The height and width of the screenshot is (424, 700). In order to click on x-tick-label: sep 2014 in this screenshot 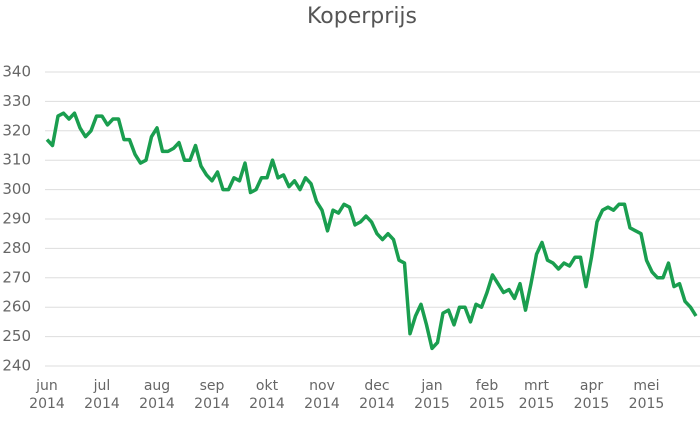, I will do `click(212, 395)`.